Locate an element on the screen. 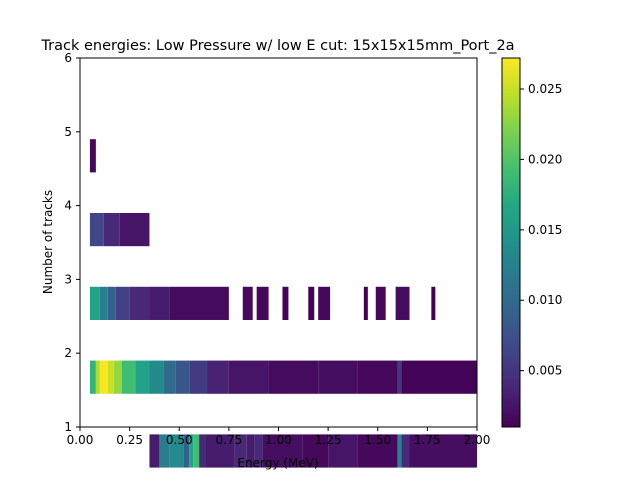 The height and width of the screenshot is (480, 640). x-tick-label: 0.75 is located at coordinates (229, 440).